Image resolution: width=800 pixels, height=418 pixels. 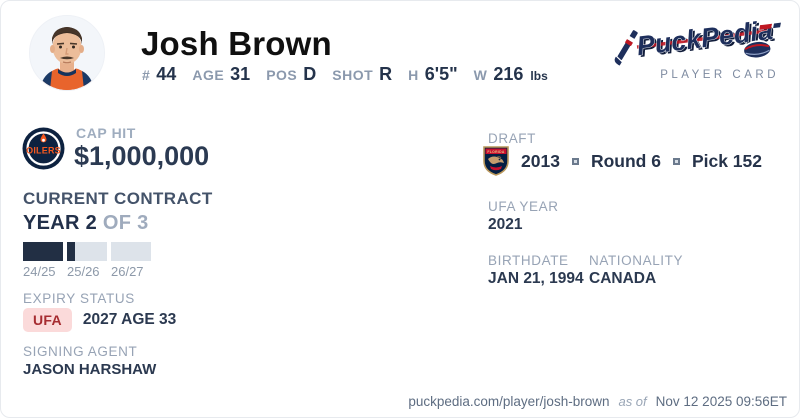 What do you see at coordinates (632, 401) in the screenshot?
I see `as-of-label: as of` at bounding box center [632, 401].